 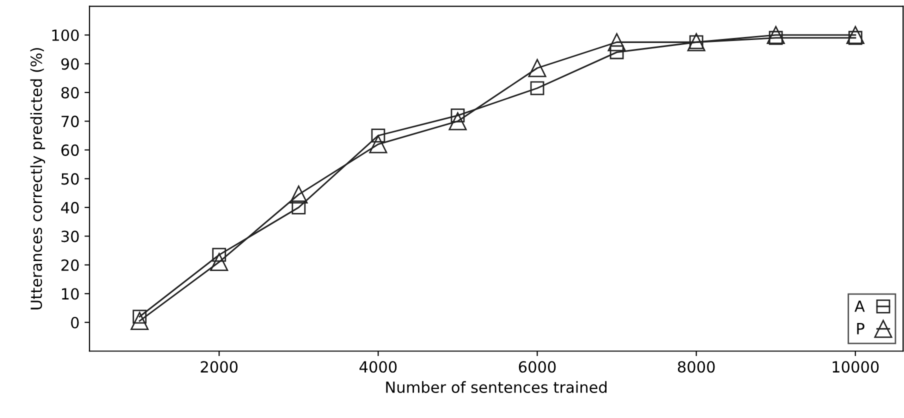 What do you see at coordinates (70, 265) in the screenshot?
I see `y-tick-label: 20` at bounding box center [70, 265].